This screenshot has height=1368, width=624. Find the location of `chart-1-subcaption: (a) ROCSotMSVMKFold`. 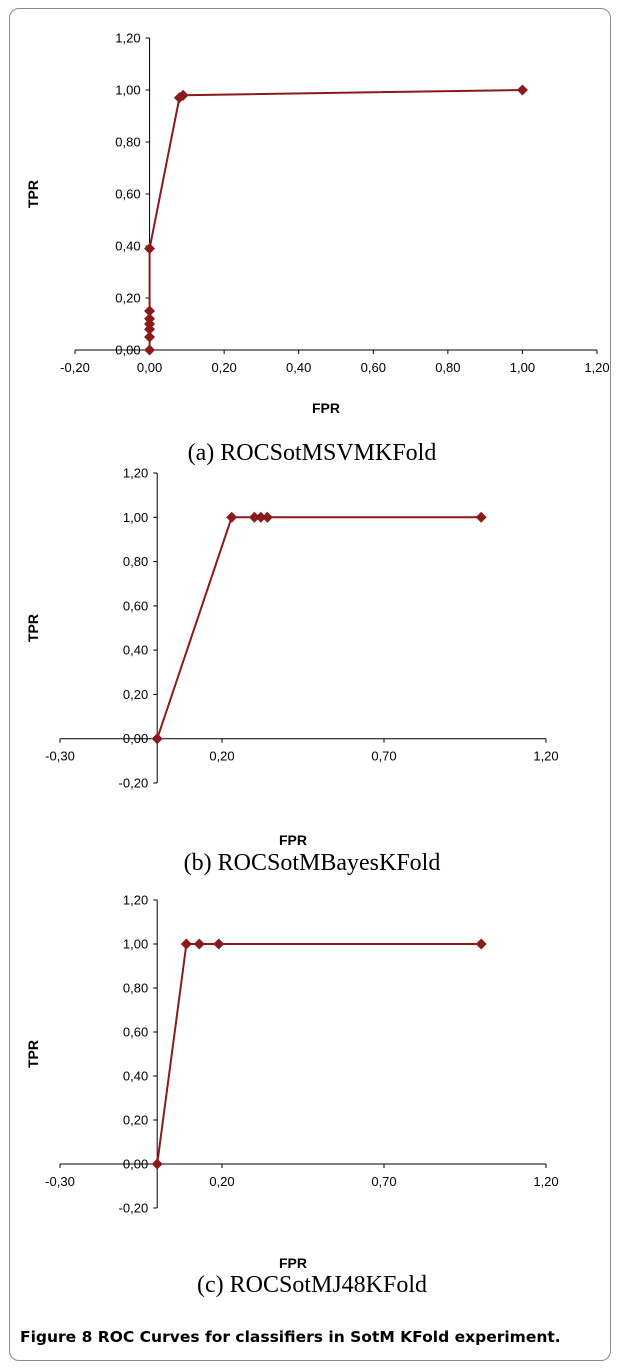

chart-1-subcaption: (a) ROCSotMSVMKFold is located at coordinates (312, 453).